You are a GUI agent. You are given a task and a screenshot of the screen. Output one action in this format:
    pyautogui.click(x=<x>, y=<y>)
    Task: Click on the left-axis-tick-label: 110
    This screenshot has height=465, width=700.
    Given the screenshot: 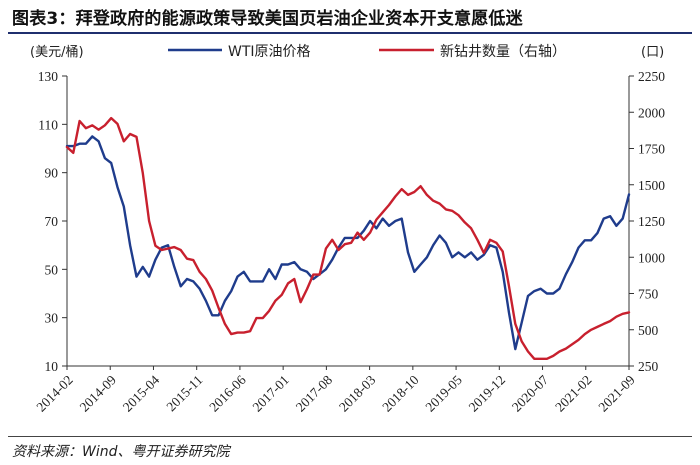 What is the action you would take?
    pyautogui.click(x=48, y=124)
    